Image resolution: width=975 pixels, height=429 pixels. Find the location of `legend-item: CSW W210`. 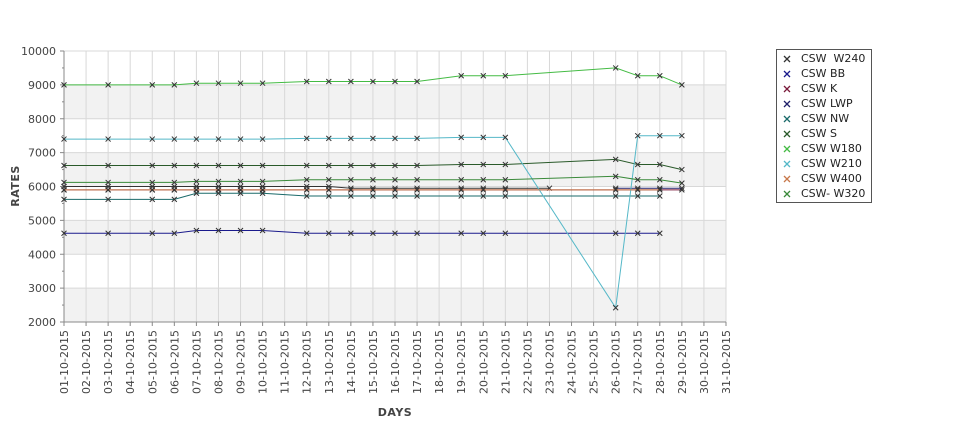

legend-item: CSW W210 is located at coordinates (823, 163).